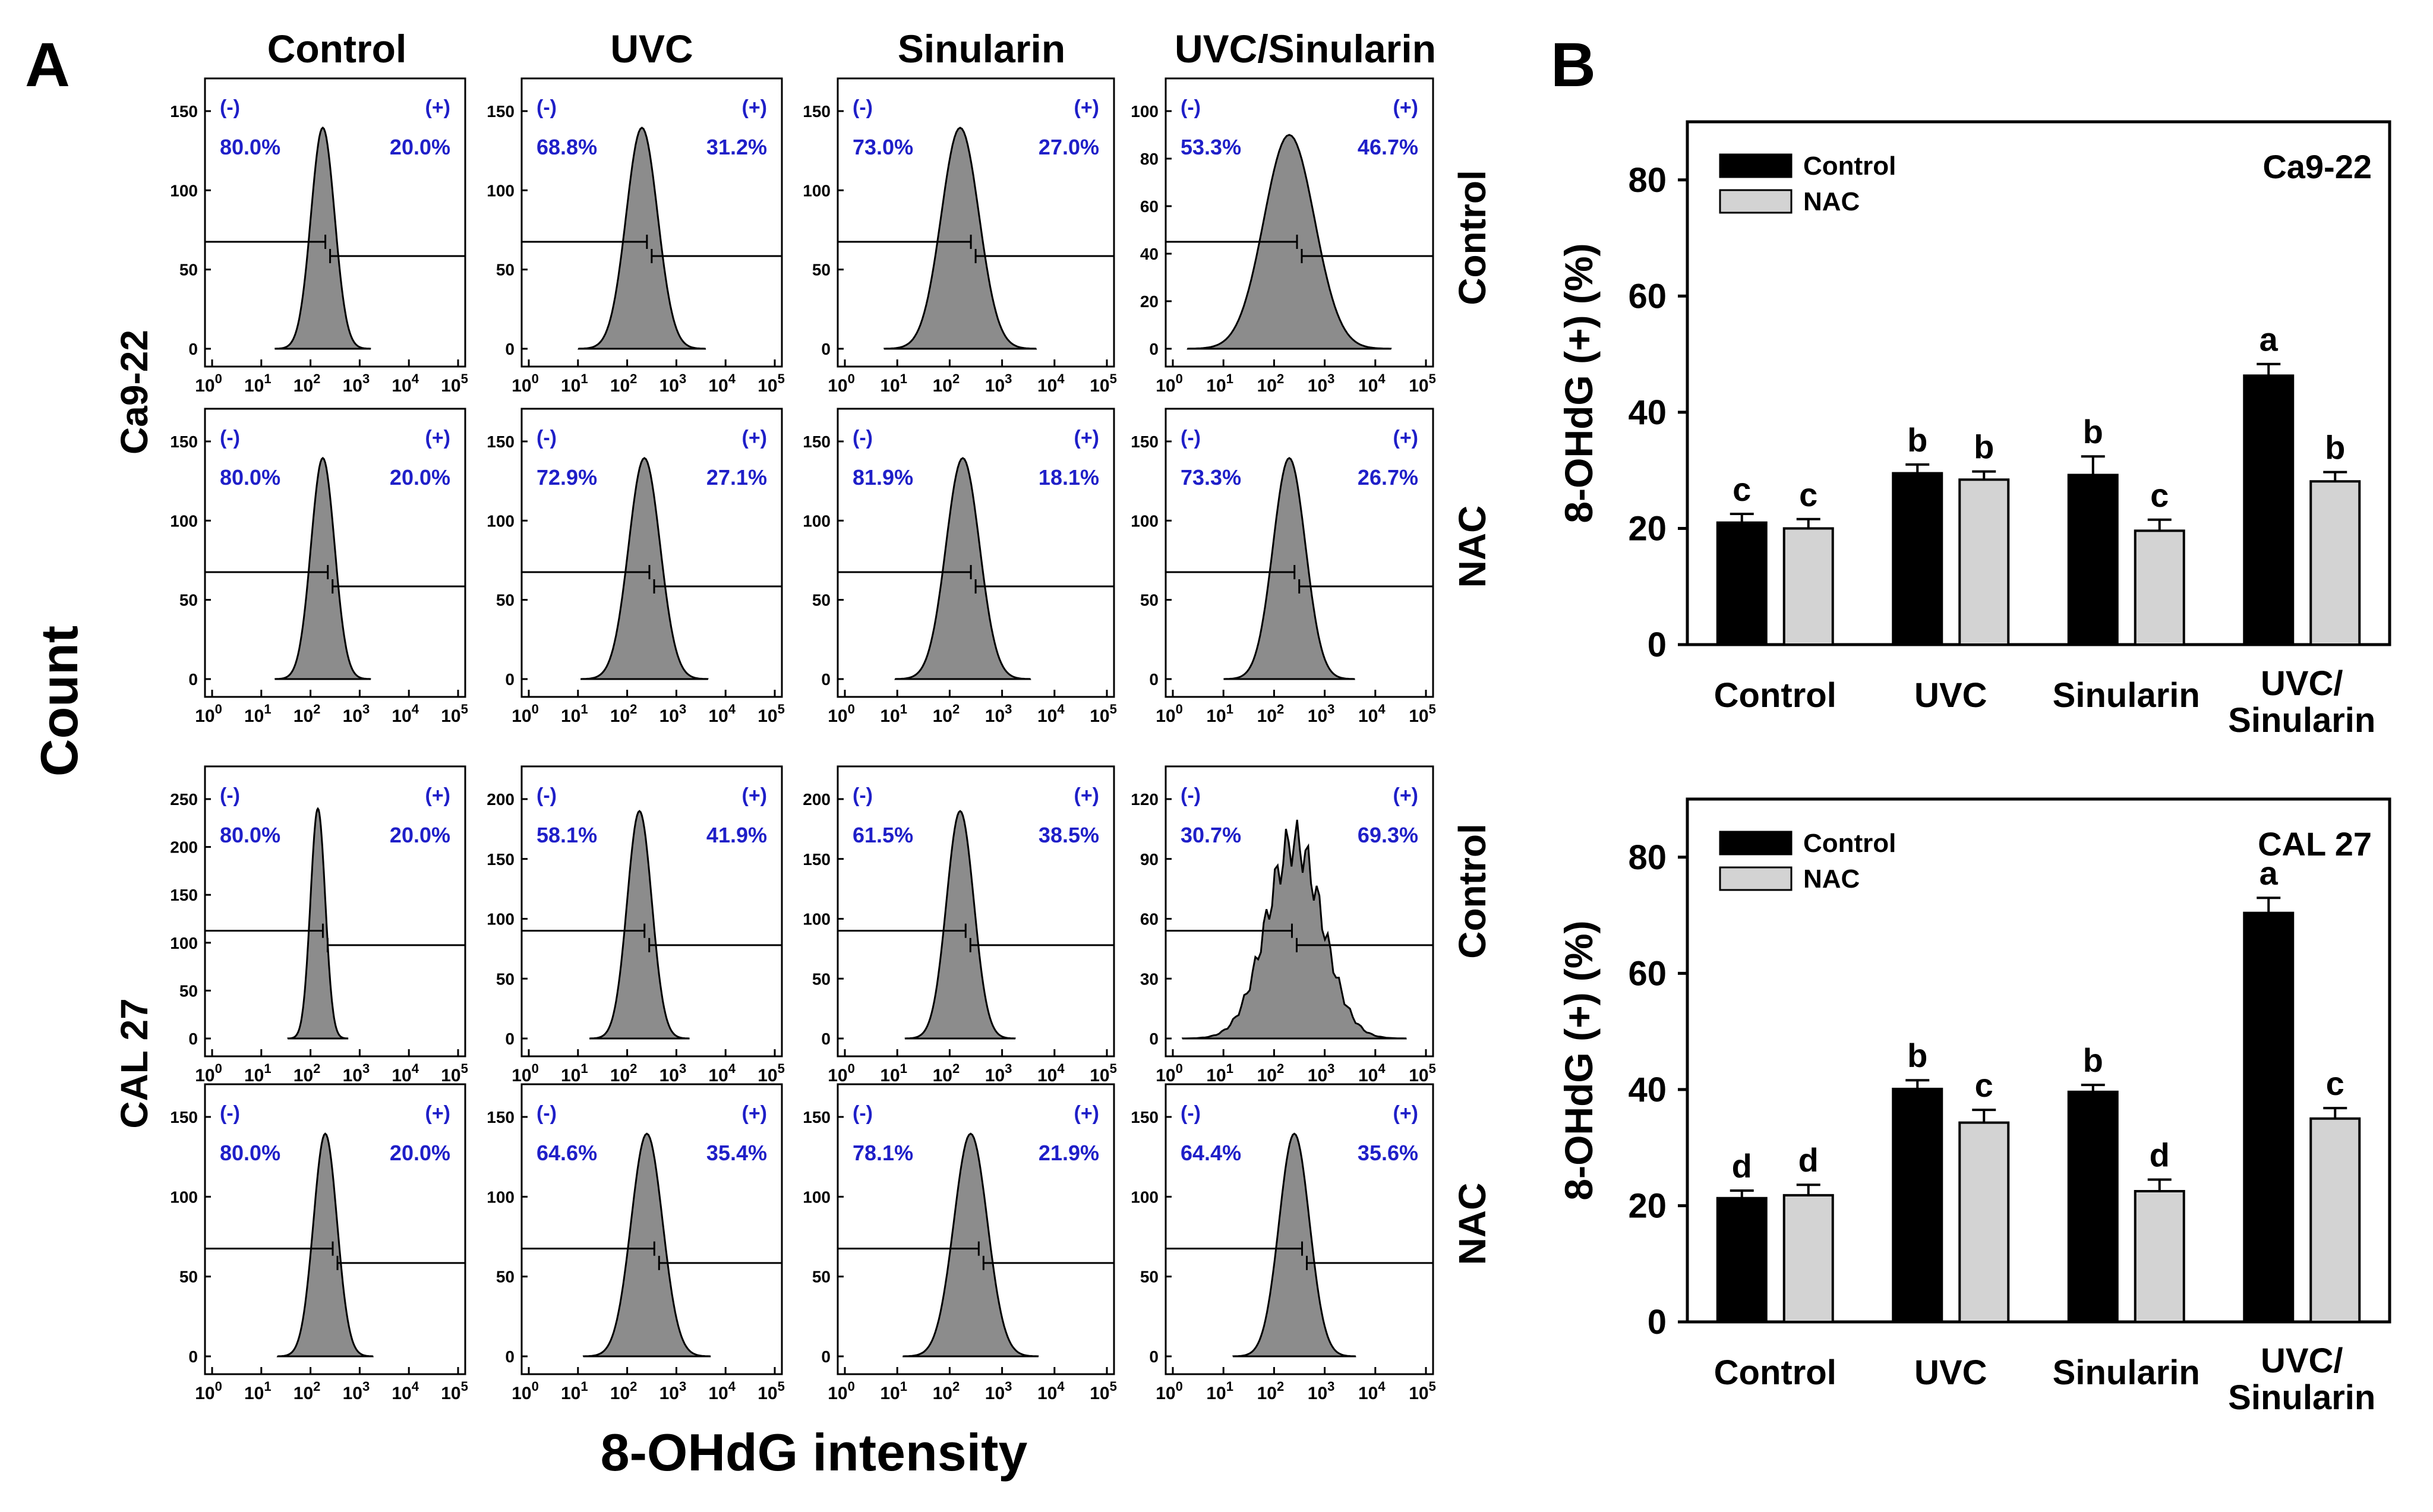  Describe the element at coordinates (1149, 159) in the screenshot. I see `y-tick-label: 80` at that location.